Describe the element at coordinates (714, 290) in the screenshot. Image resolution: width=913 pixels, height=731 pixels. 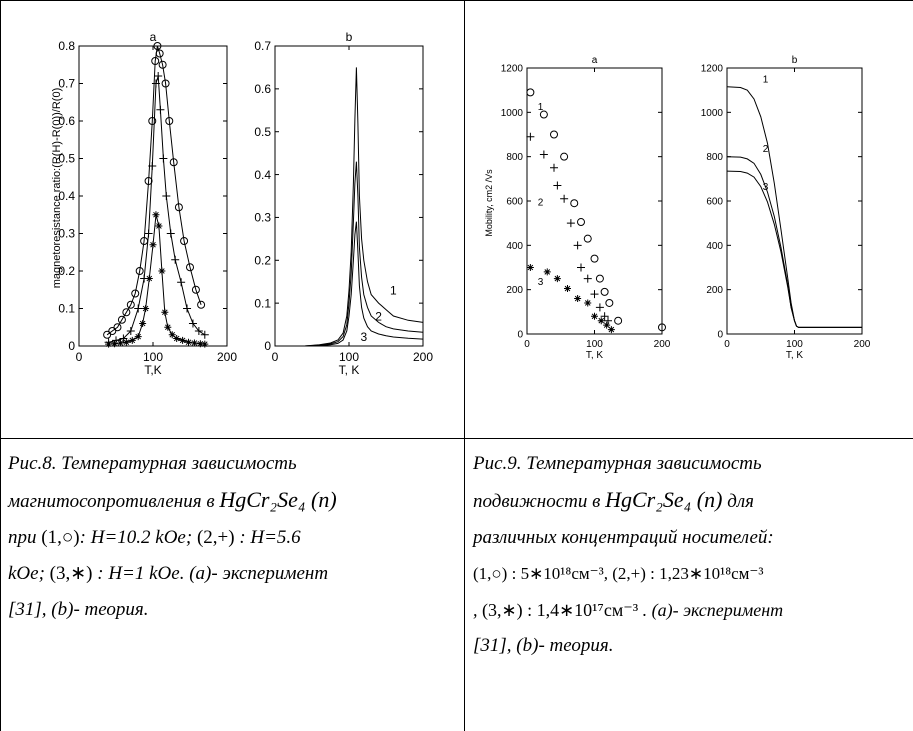
I see `fig9b-ytick-label: 200` at that location.